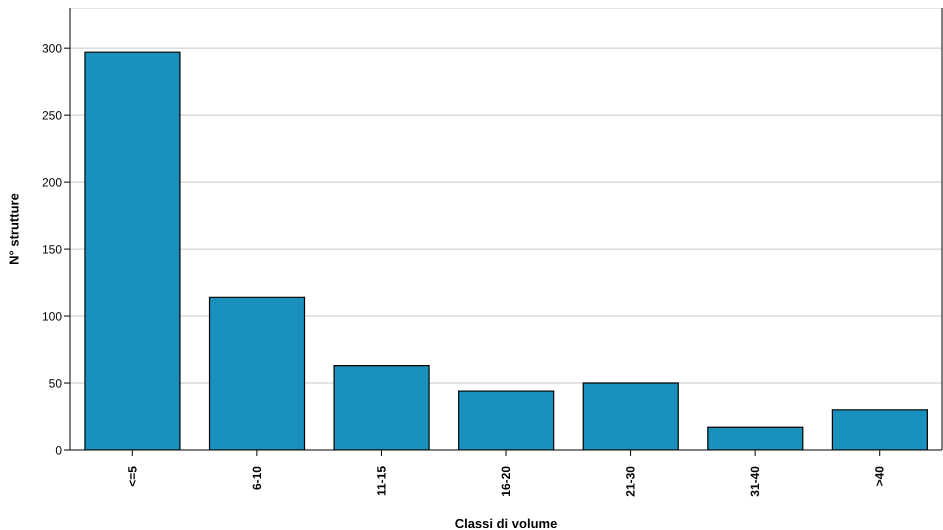 The width and height of the screenshot is (943, 530). I want to click on x-tick-label: 31-40, so click(755, 481).